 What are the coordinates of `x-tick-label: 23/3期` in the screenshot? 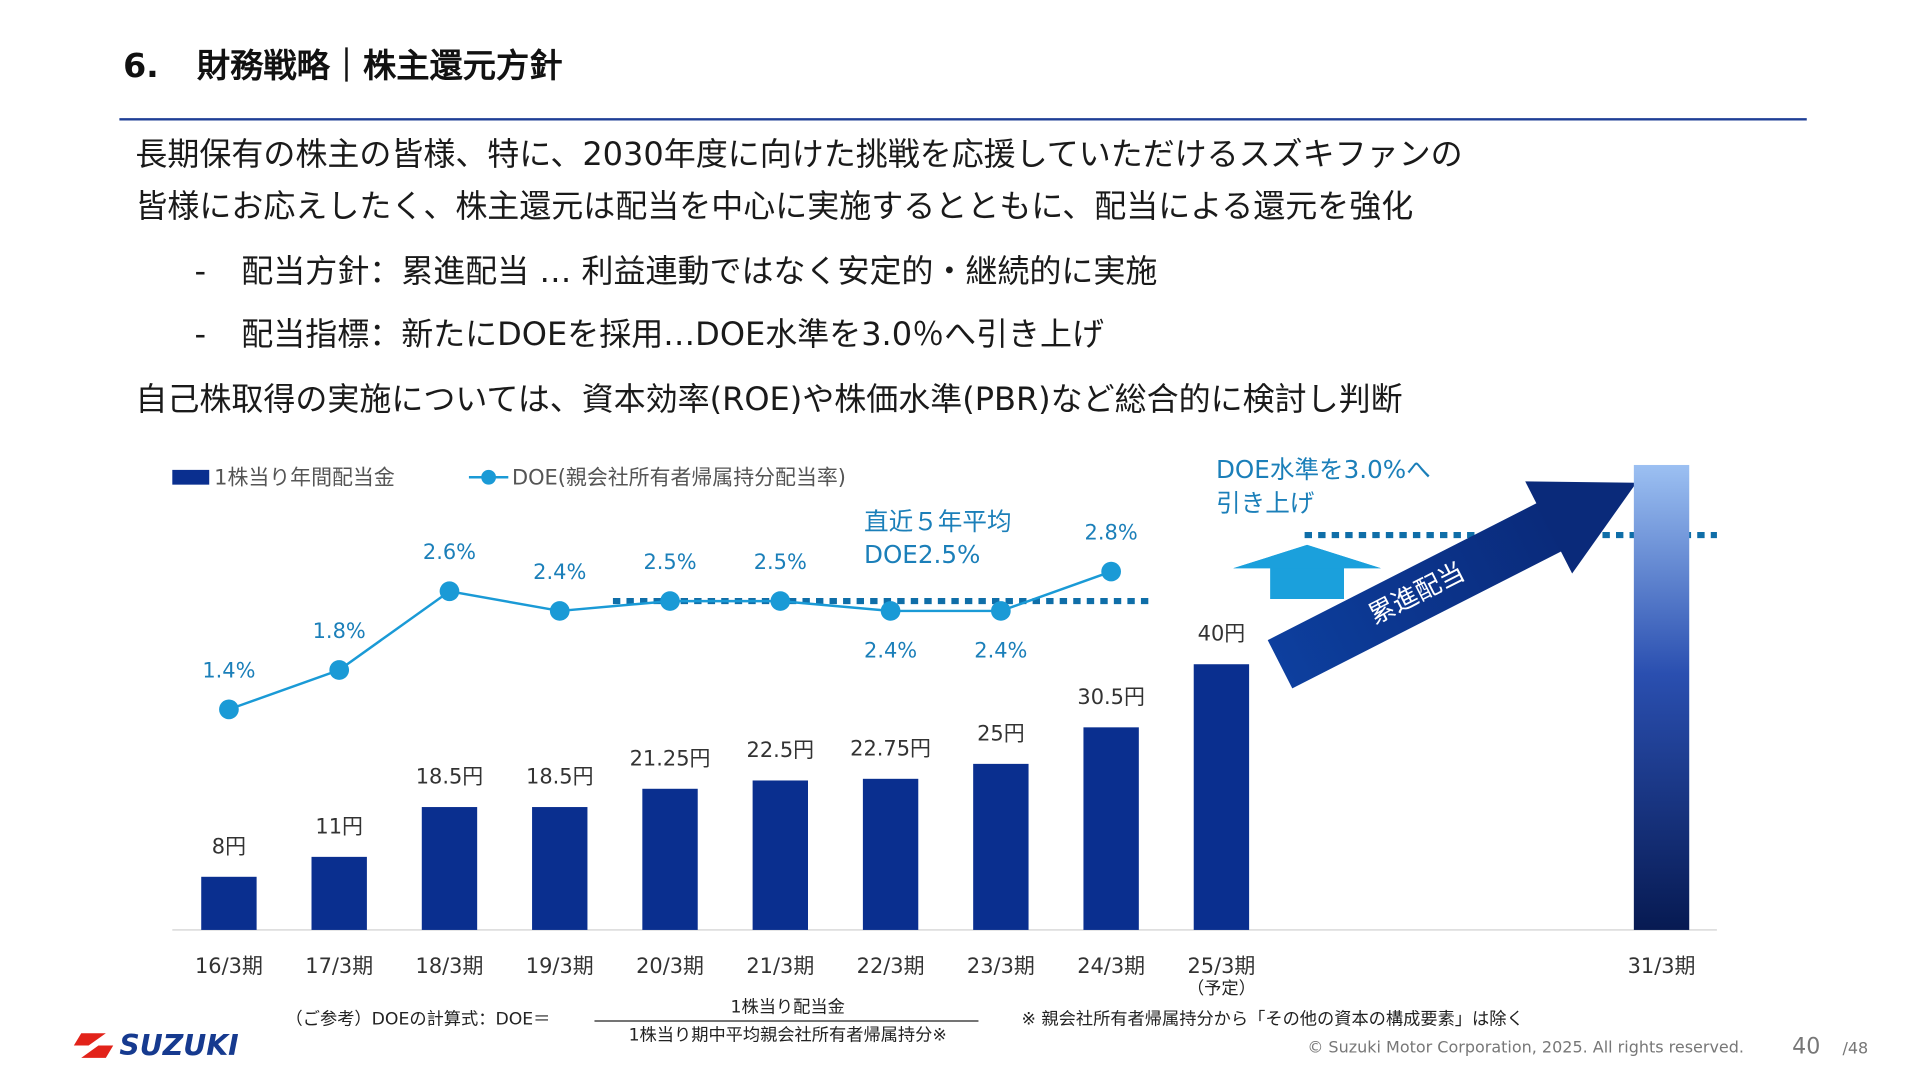 It's located at (1001, 966).